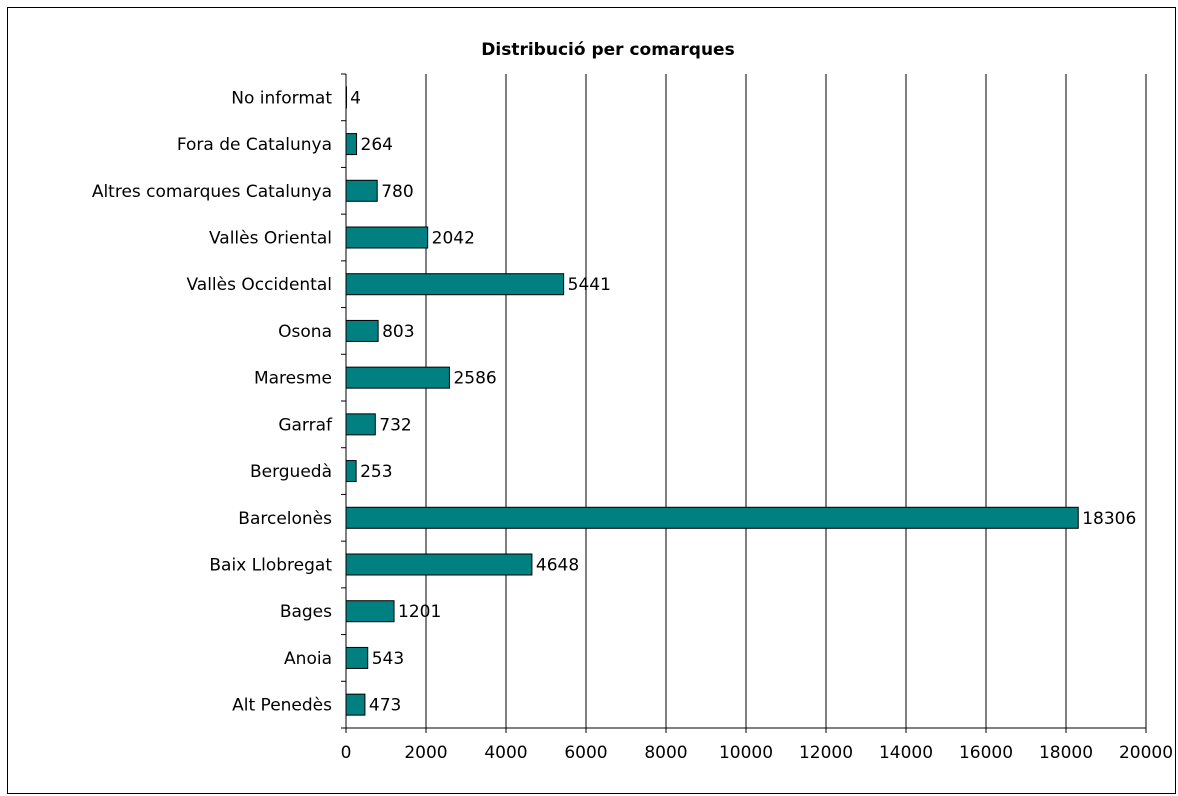 This screenshot has height=796, width=1178. Describe the element at coordinates (425, 753) in the screenshot. I see `x-tick-label: 2000` at that location.